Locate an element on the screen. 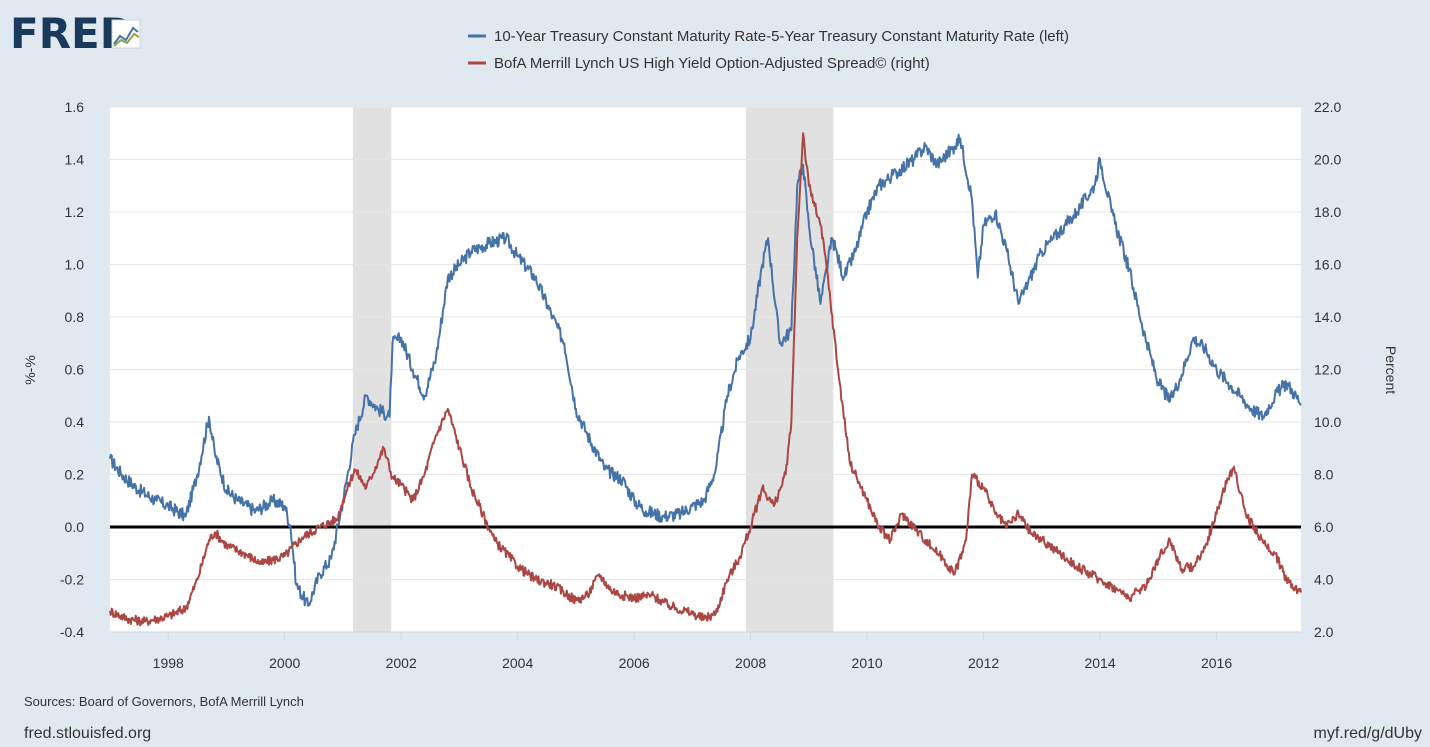  y-right-tick-label: 8.0 is located at coordinates (1324, 475).